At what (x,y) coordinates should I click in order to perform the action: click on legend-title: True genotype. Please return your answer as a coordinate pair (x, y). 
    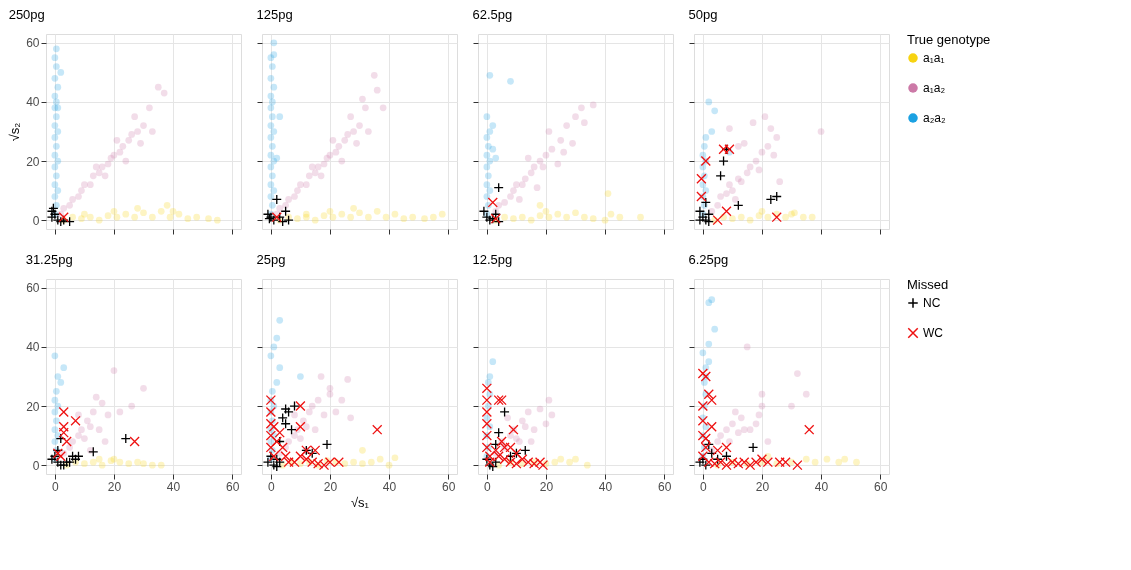
    Looking at the image, I should click on (949, 39).